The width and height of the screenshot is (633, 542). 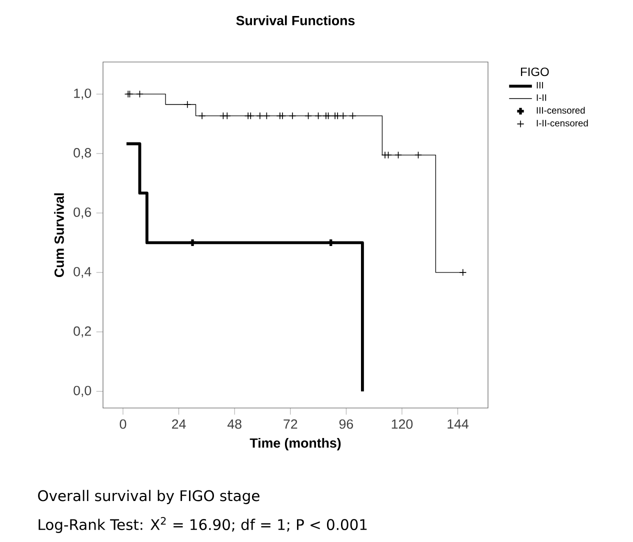 What do you see at coordinates (179, 424) in the screenshot?
I see `x-tick-label: 24` at bounding box center [179, 424].